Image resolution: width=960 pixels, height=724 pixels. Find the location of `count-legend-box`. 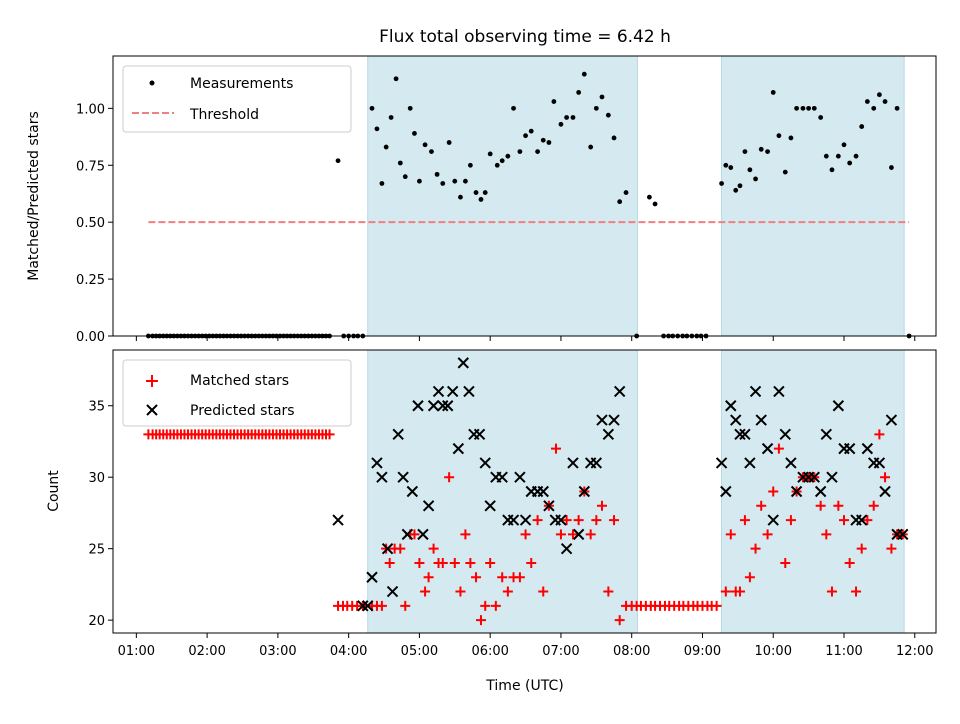

count-legend-box is located at coordinates (237, 393).